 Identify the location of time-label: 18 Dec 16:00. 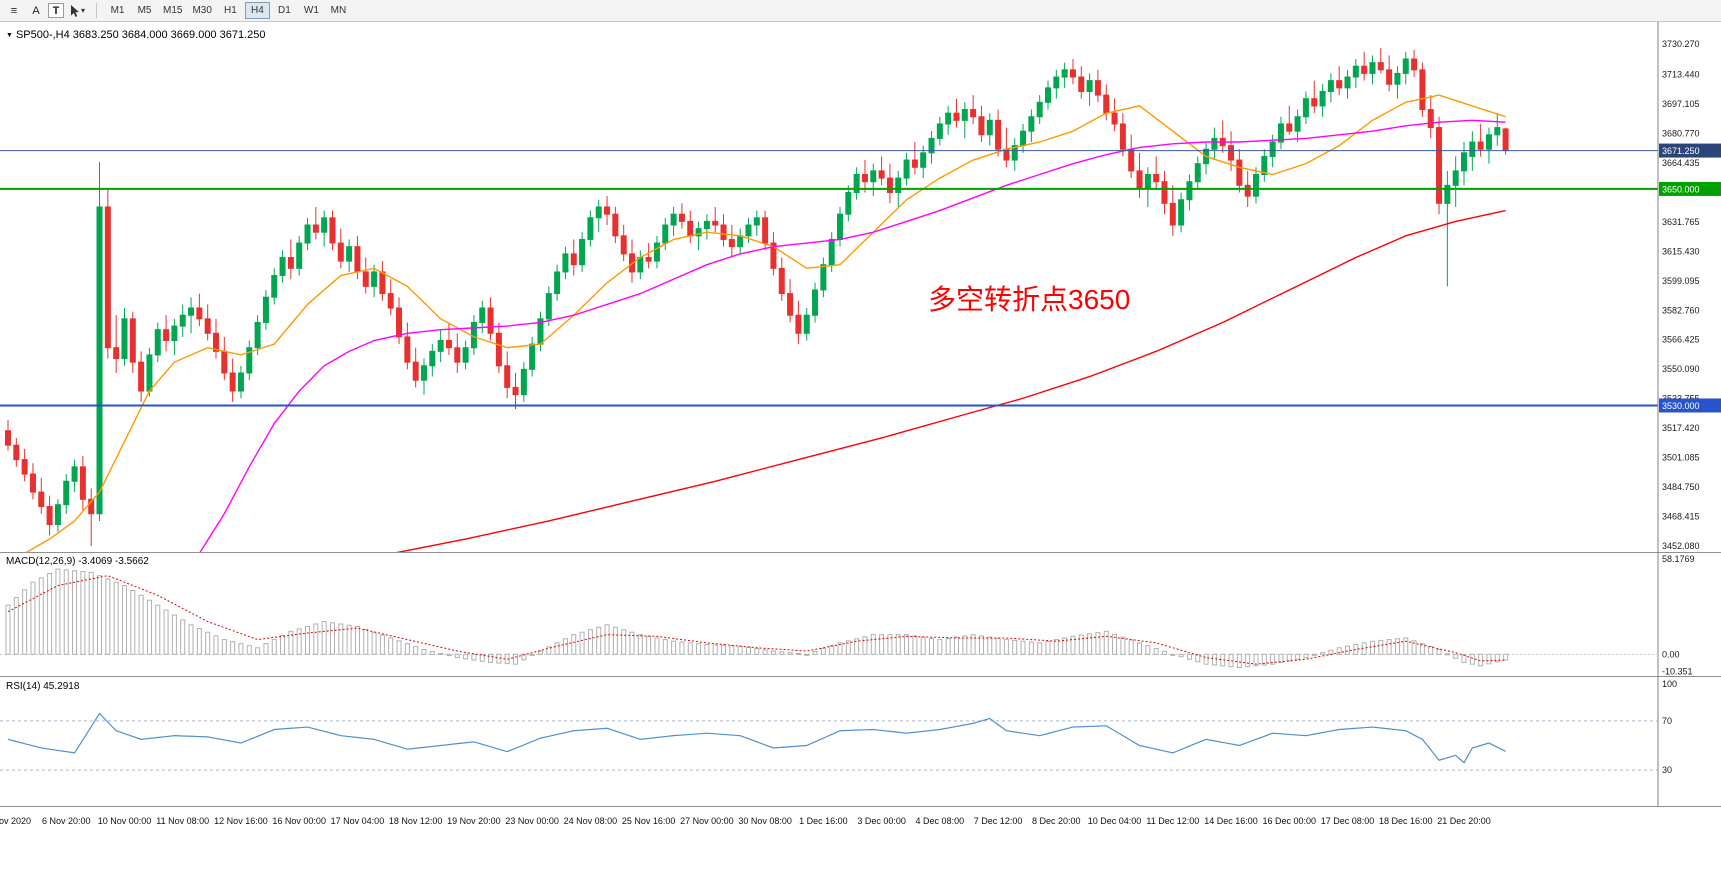
(1405, 821).